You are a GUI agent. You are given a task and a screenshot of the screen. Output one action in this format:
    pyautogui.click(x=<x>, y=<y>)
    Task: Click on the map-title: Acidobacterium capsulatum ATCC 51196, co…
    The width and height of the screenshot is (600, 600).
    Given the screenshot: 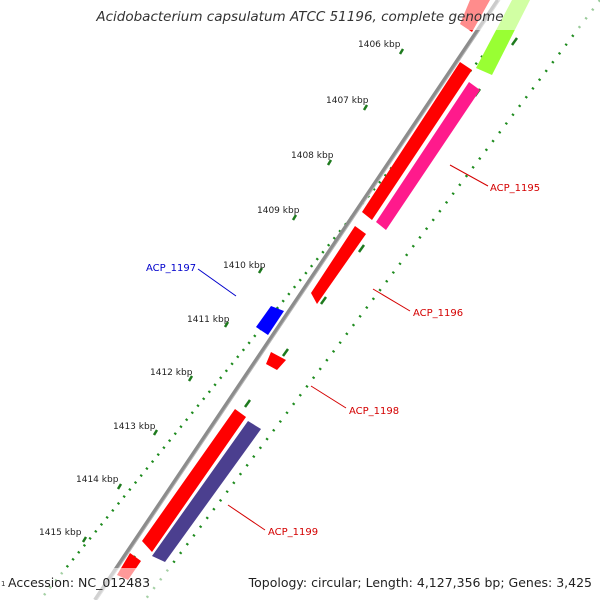 What is the action you would take?
    pyautogui.click(x=300, y=17)
    